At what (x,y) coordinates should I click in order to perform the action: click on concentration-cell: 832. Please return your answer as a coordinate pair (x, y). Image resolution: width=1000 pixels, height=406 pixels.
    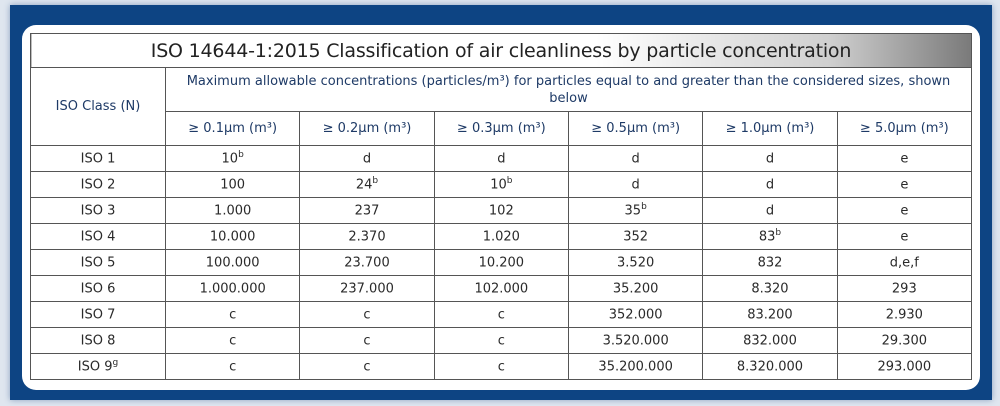
    Looking at the image, I should click on (770, 262).